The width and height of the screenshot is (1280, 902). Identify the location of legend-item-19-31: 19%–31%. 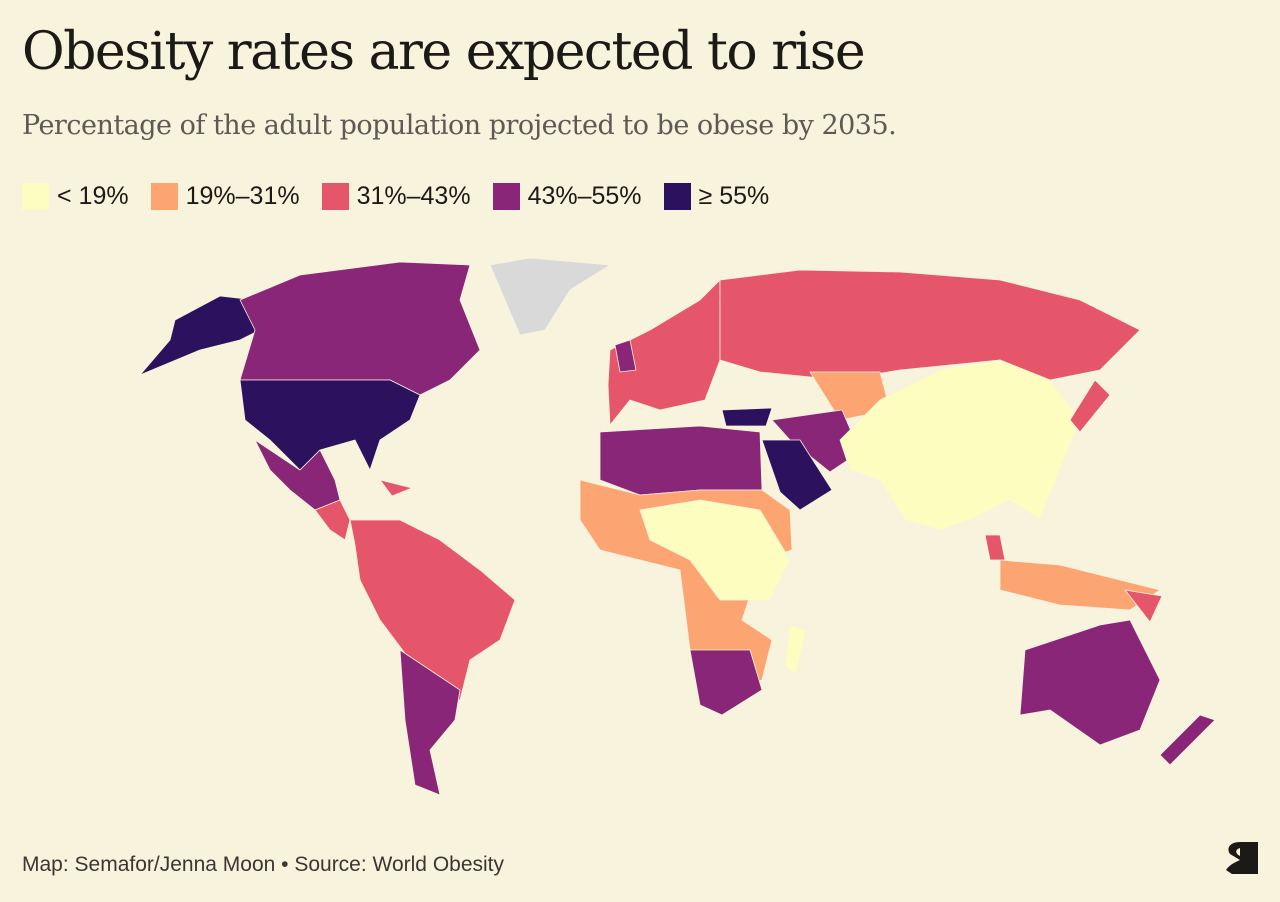
(225, 196).